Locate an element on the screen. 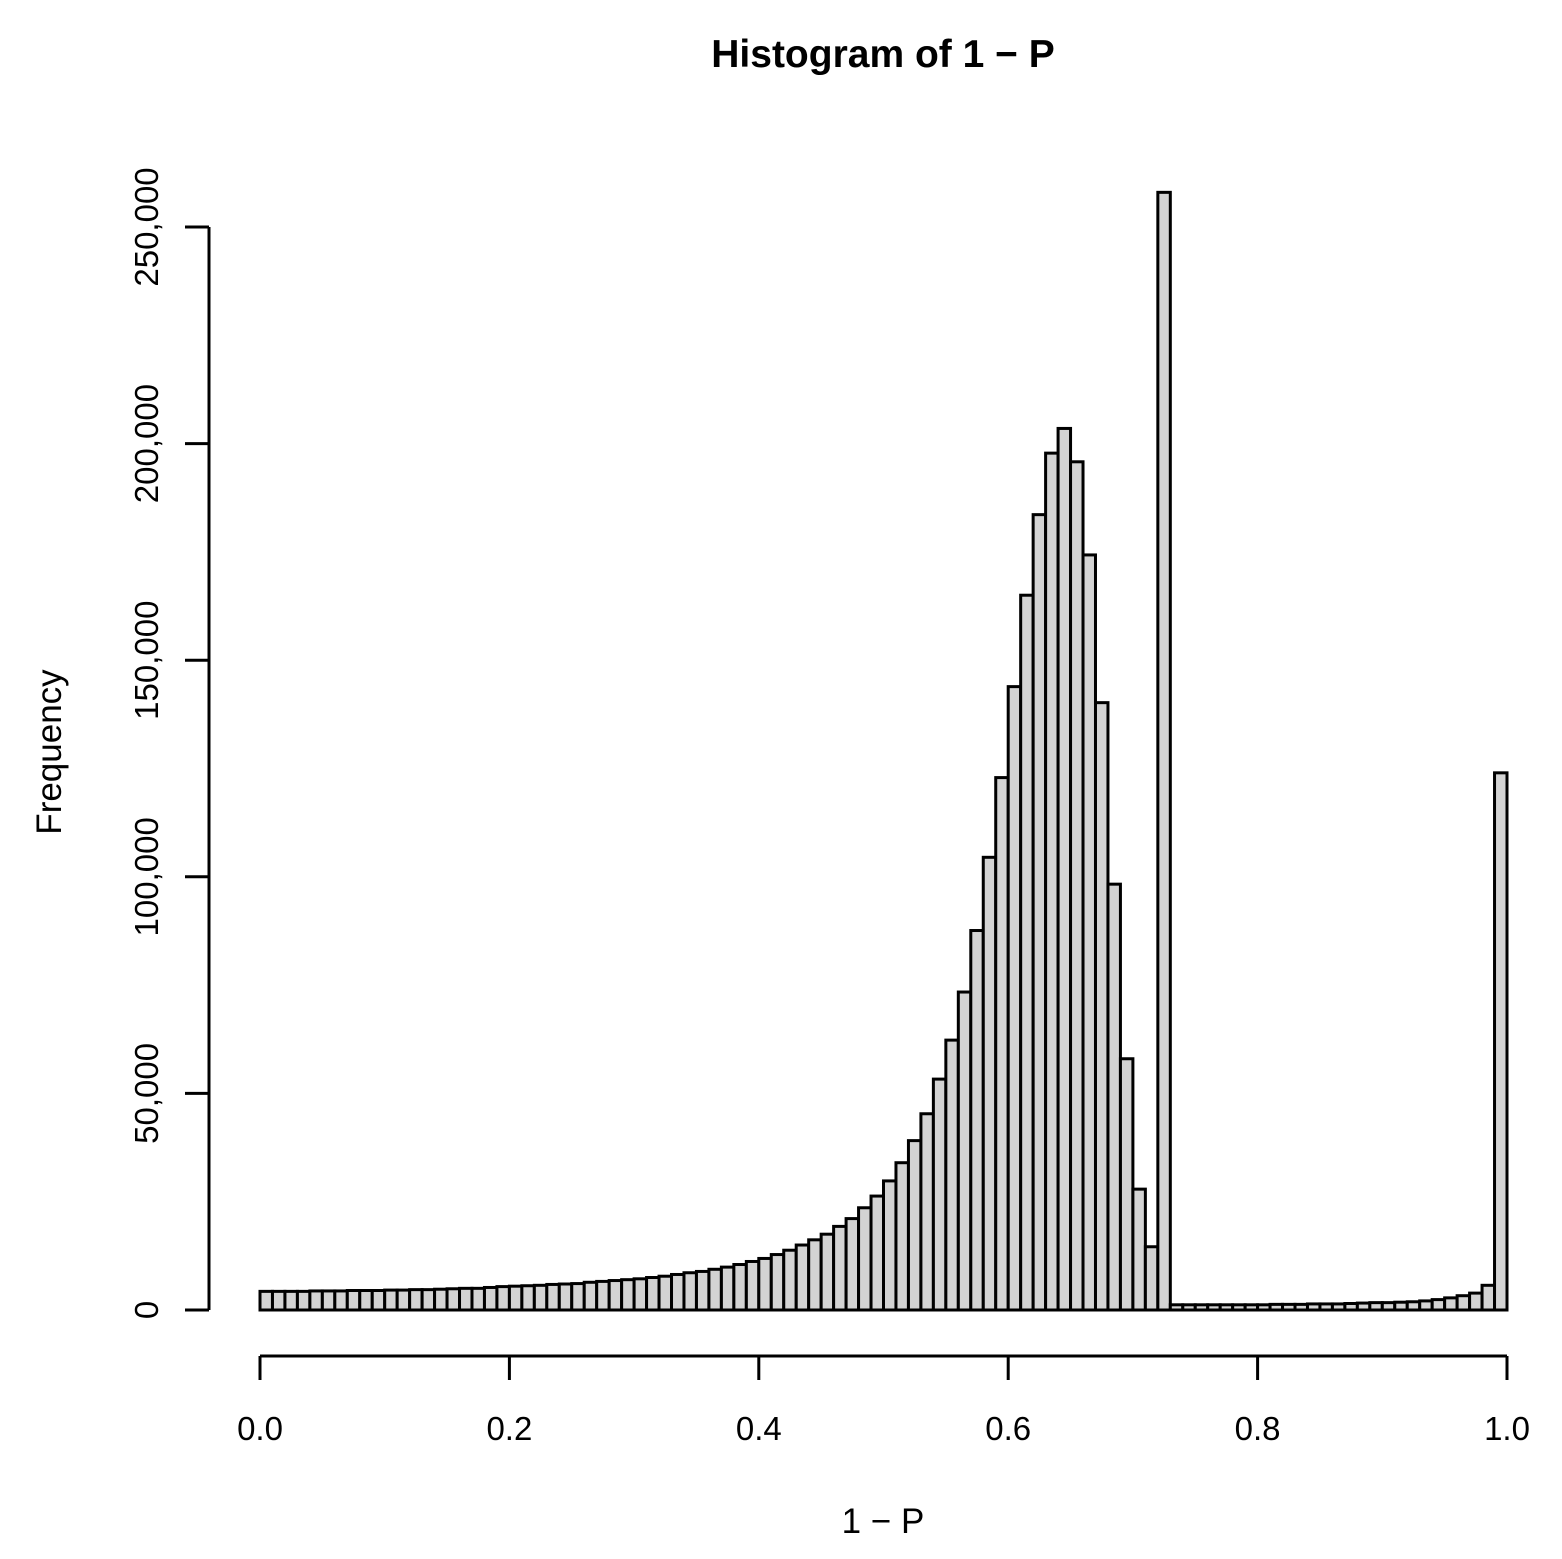 The width and height of the screenshot is (1562, 1559). y-tick-label: 50,000 is located at coordinates (146, 1093).